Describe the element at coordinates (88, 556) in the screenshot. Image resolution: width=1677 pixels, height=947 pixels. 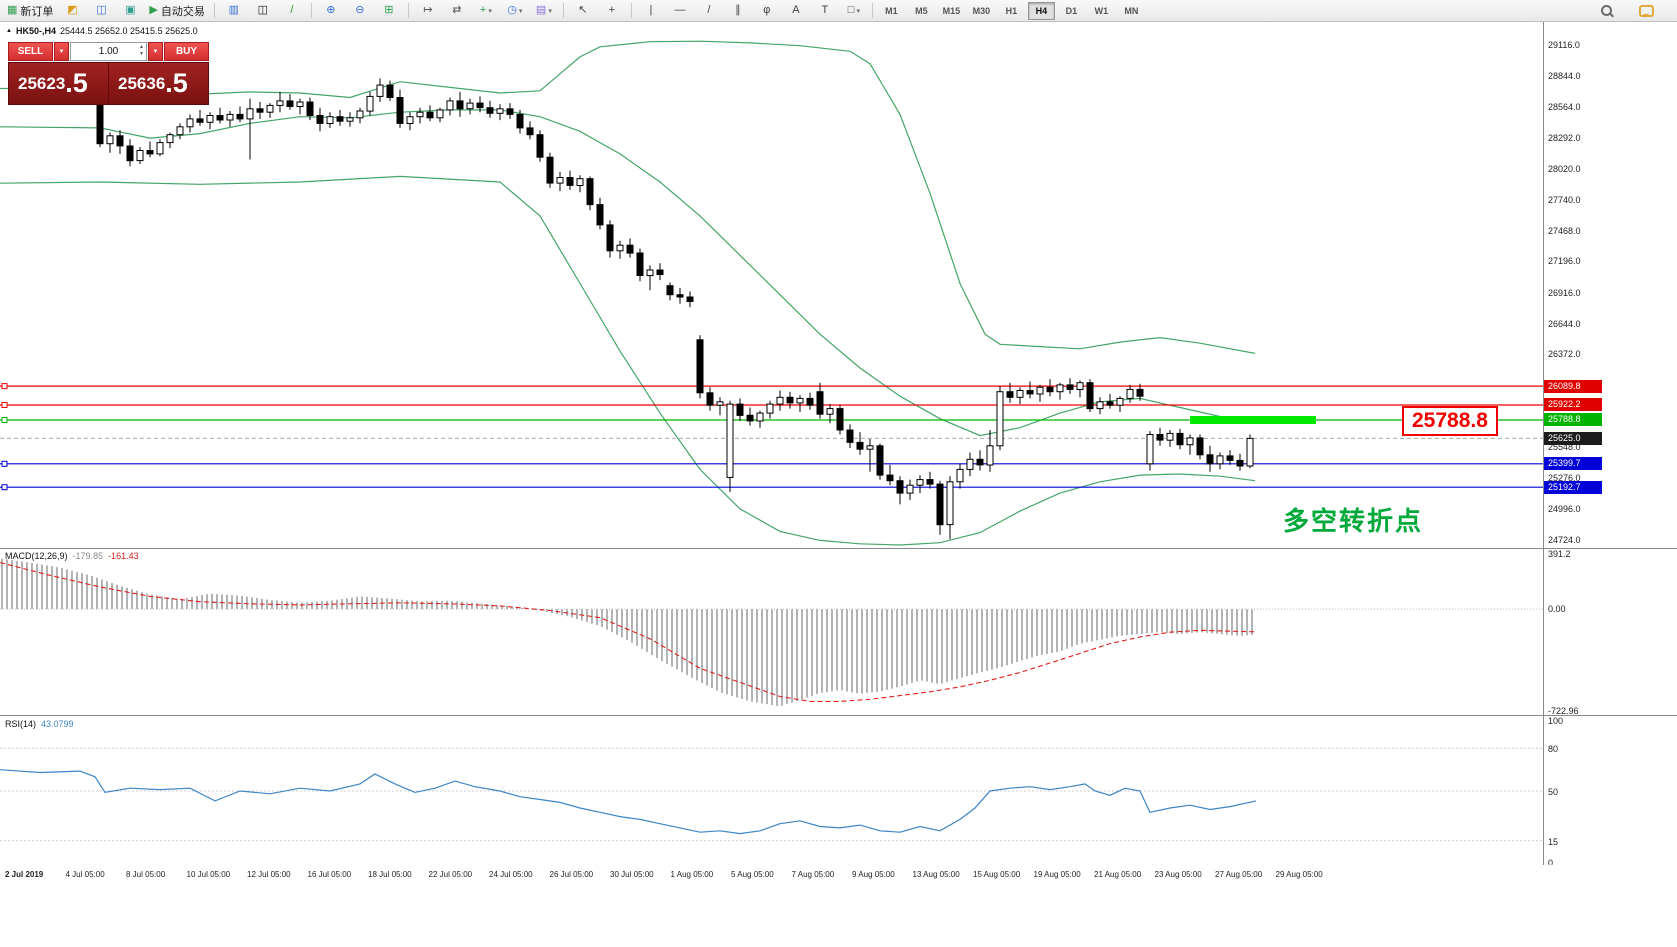
I see `macd-main-value: -179.85` at that location.